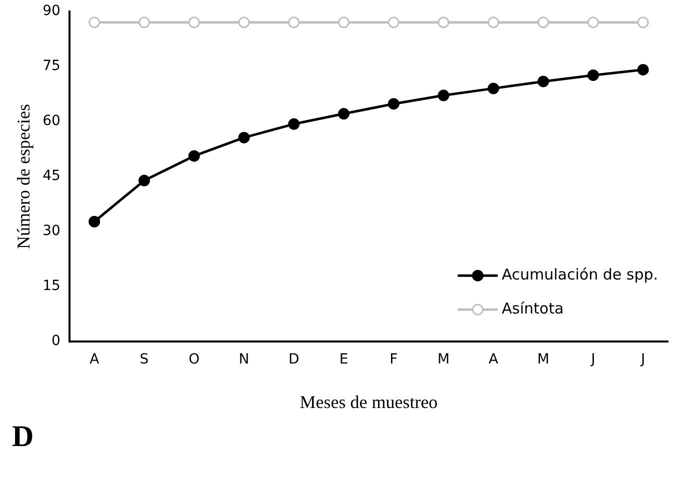 This screenshot has height=488, width=688. I want to click on x-tick-label: O, so click(194, 360).